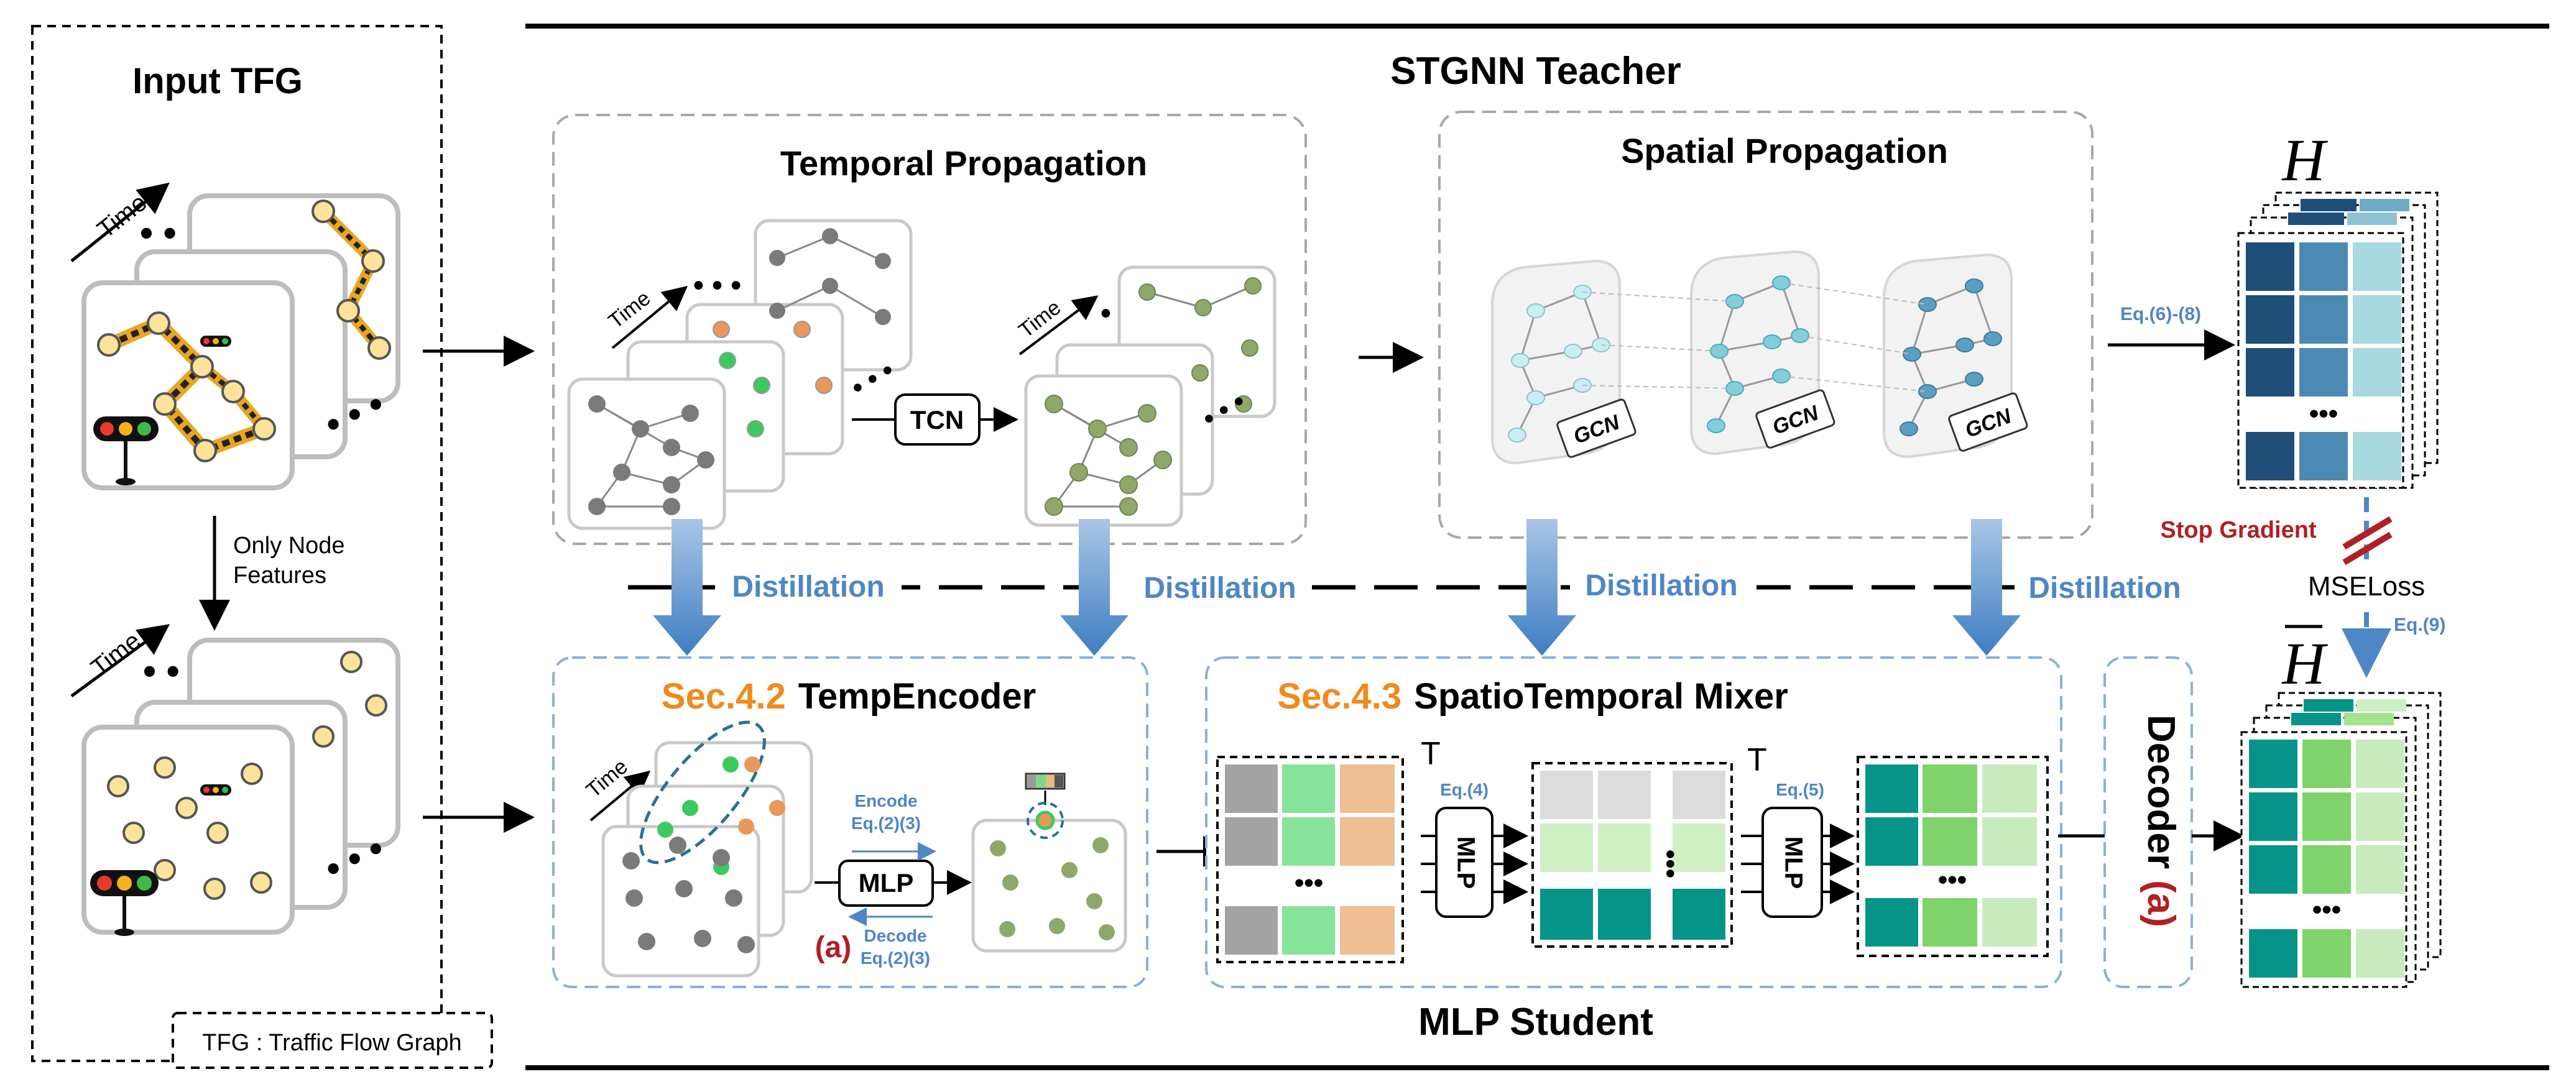 The height and width of the screenshot is (1087, 2576). What do you see at coordinates (2341, 806) in the screenshot?
I see `hbar-output-stack: H •••` at bounding box center [2341, 806].